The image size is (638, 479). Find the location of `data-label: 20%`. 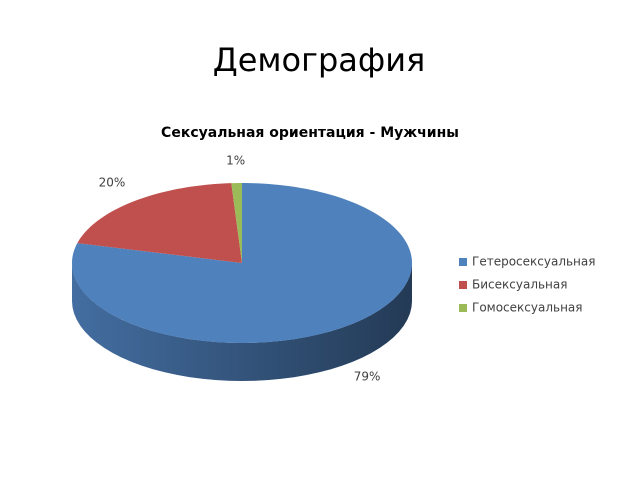

data-label: 20% is located at coordinates (112, 183).